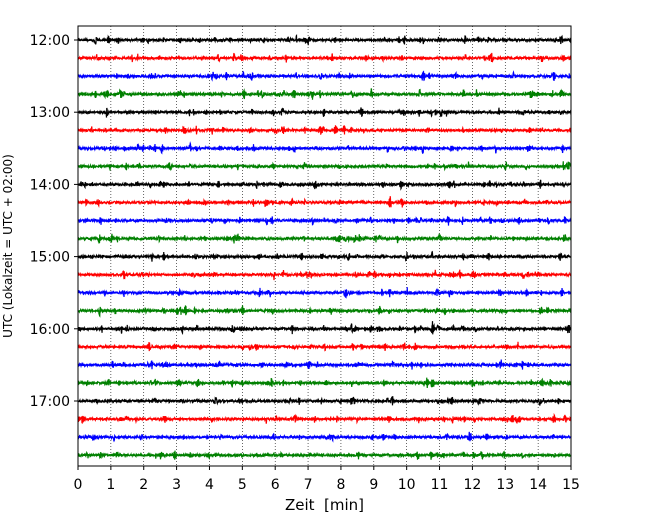 Image resolution: width=650 pixels, height=520 pixels. What do you see at coordinates (571, 485) in the screenshot?
I see `x-tick-label: 15` at bounding box center [571, 485].